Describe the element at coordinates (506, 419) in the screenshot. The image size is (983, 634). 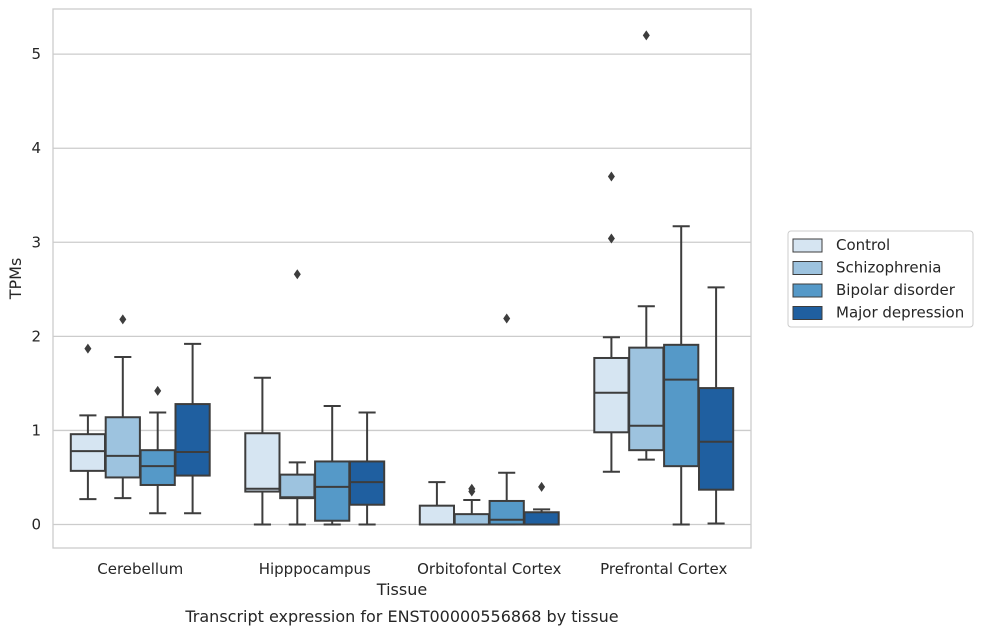
I see `box-bipolar-disorder-orbitofontal-cortex` at that location.